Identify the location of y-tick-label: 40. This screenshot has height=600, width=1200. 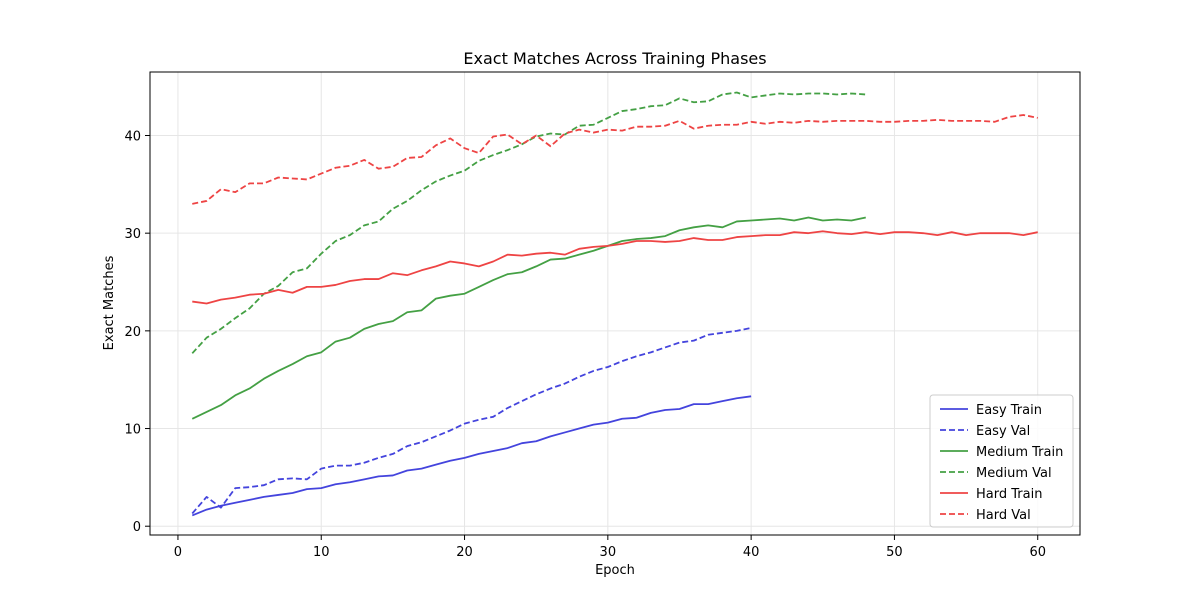
(132, 136).